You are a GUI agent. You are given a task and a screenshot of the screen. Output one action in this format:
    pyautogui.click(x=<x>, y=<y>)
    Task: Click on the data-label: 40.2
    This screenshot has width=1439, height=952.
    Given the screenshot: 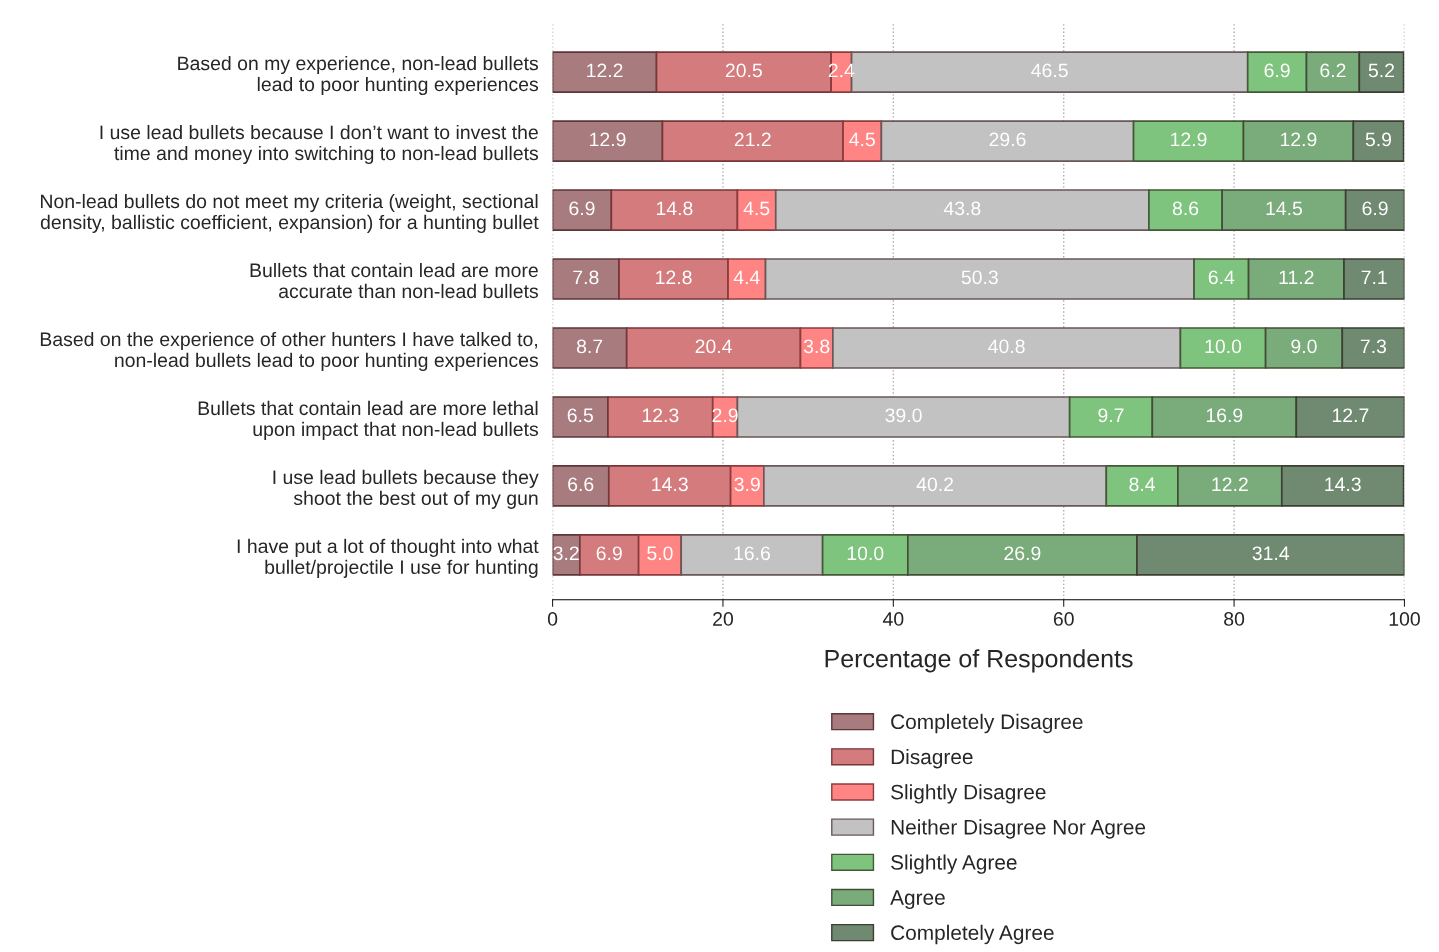 What is the action you would take?
    pyautogui.click(x=935, y=484)
    